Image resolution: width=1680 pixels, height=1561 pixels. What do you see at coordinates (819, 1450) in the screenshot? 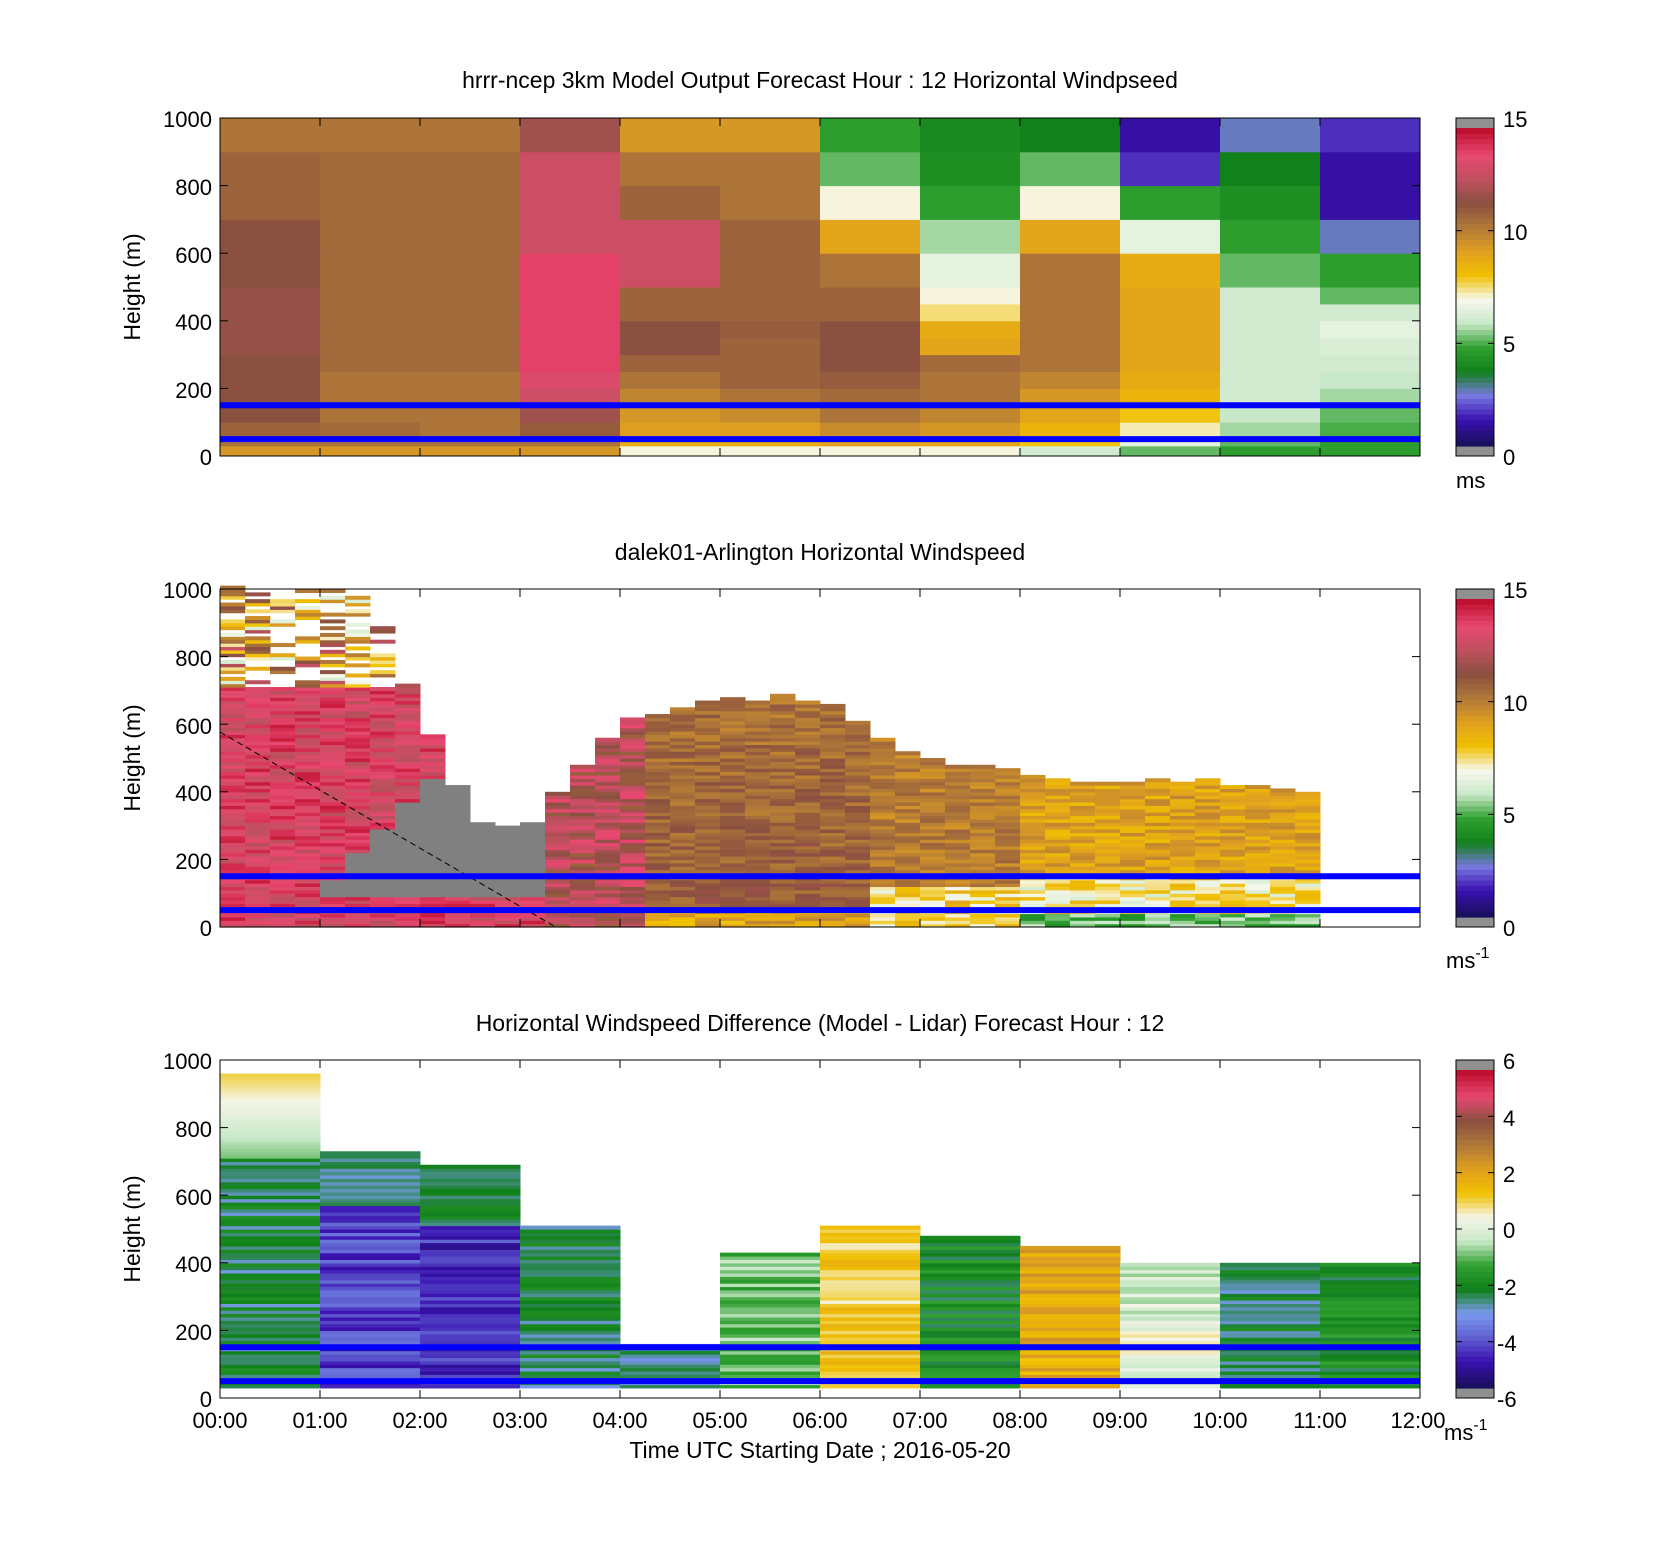
I see `x-axis-label: Time UTC Starting Date ; 2016-05-20` at bounding box center [819, 1450].